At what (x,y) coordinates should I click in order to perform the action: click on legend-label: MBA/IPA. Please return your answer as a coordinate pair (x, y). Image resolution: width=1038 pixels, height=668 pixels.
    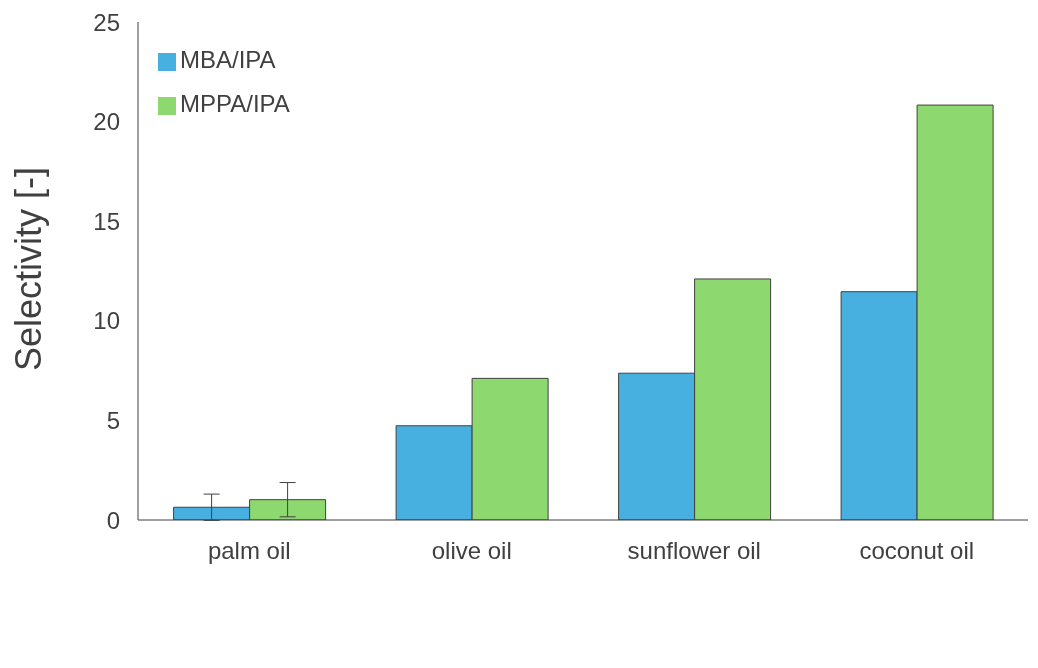
    Looking at the image, I should click on (228, 59).